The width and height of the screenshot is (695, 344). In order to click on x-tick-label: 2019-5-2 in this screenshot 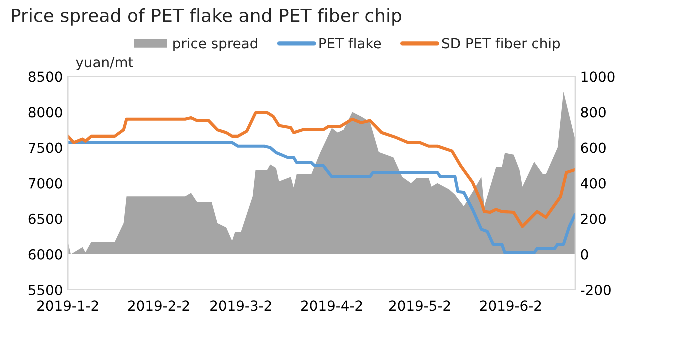, I will do `click(420, 306)`.